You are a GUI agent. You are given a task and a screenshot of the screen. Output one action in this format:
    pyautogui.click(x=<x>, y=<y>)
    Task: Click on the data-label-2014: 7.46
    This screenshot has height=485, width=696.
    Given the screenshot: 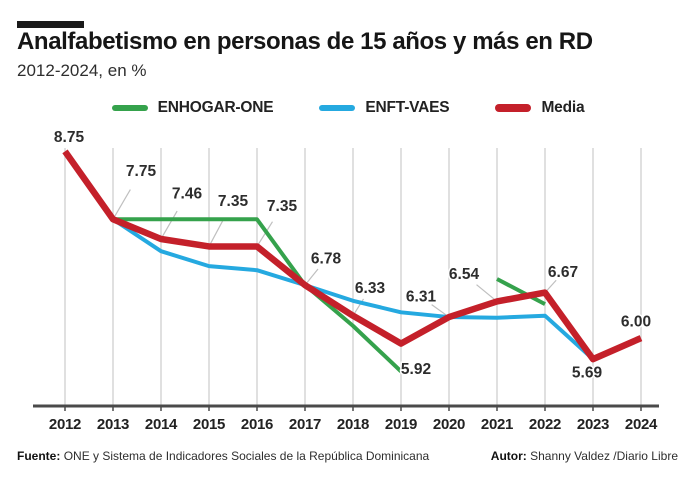 What is the action you would take?
    pyautogui.click(x=187, y=193)
    